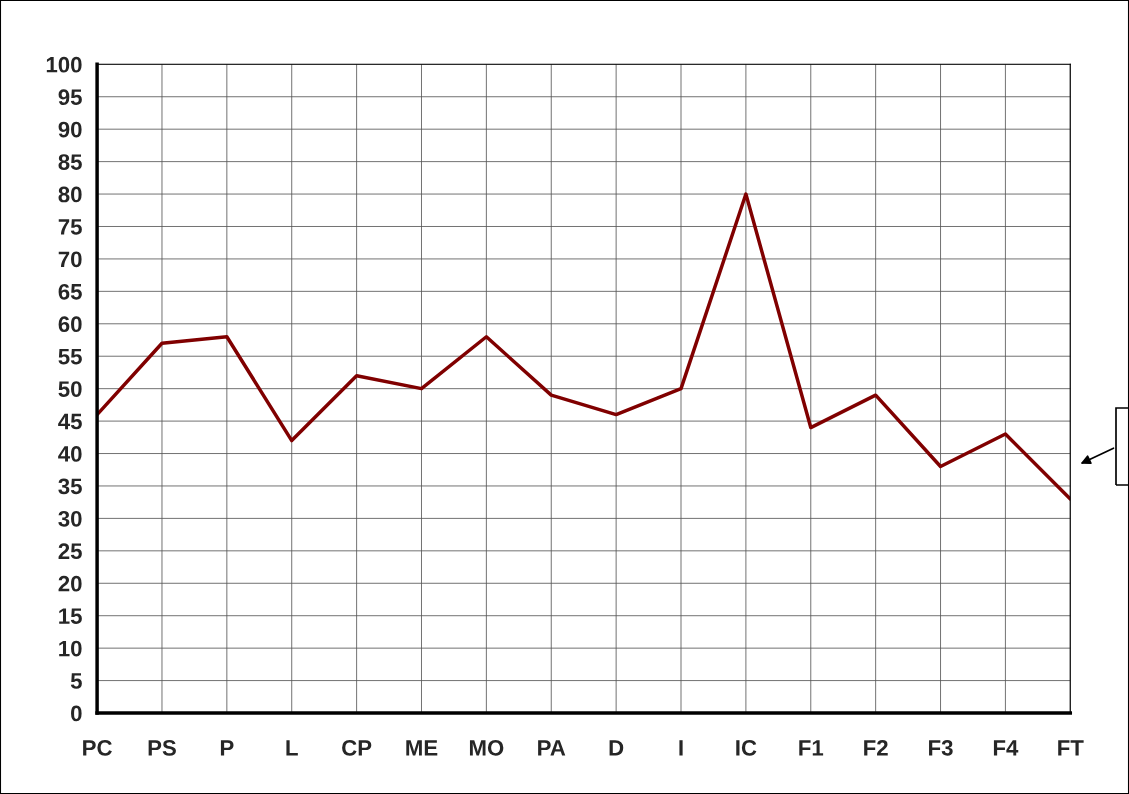 Image resolution: width=1129 pixels, height=794 pixels. I want to click on x-tick-label: ME, so click(422, 748).